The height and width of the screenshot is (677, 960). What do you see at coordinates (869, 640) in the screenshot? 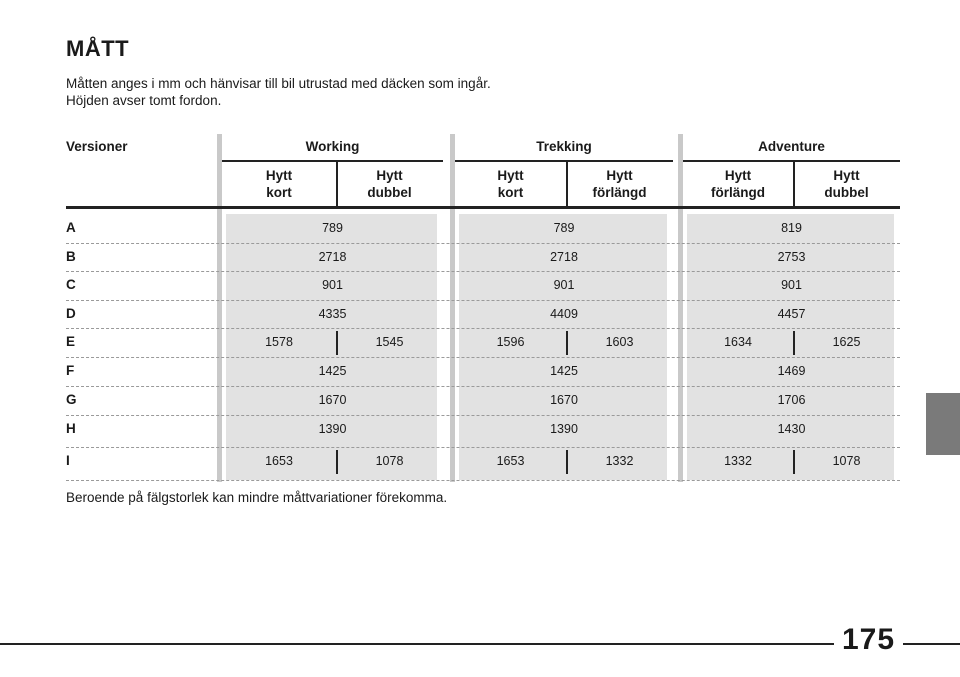
I see `page-number: 175` at bounding box center [869, 640].